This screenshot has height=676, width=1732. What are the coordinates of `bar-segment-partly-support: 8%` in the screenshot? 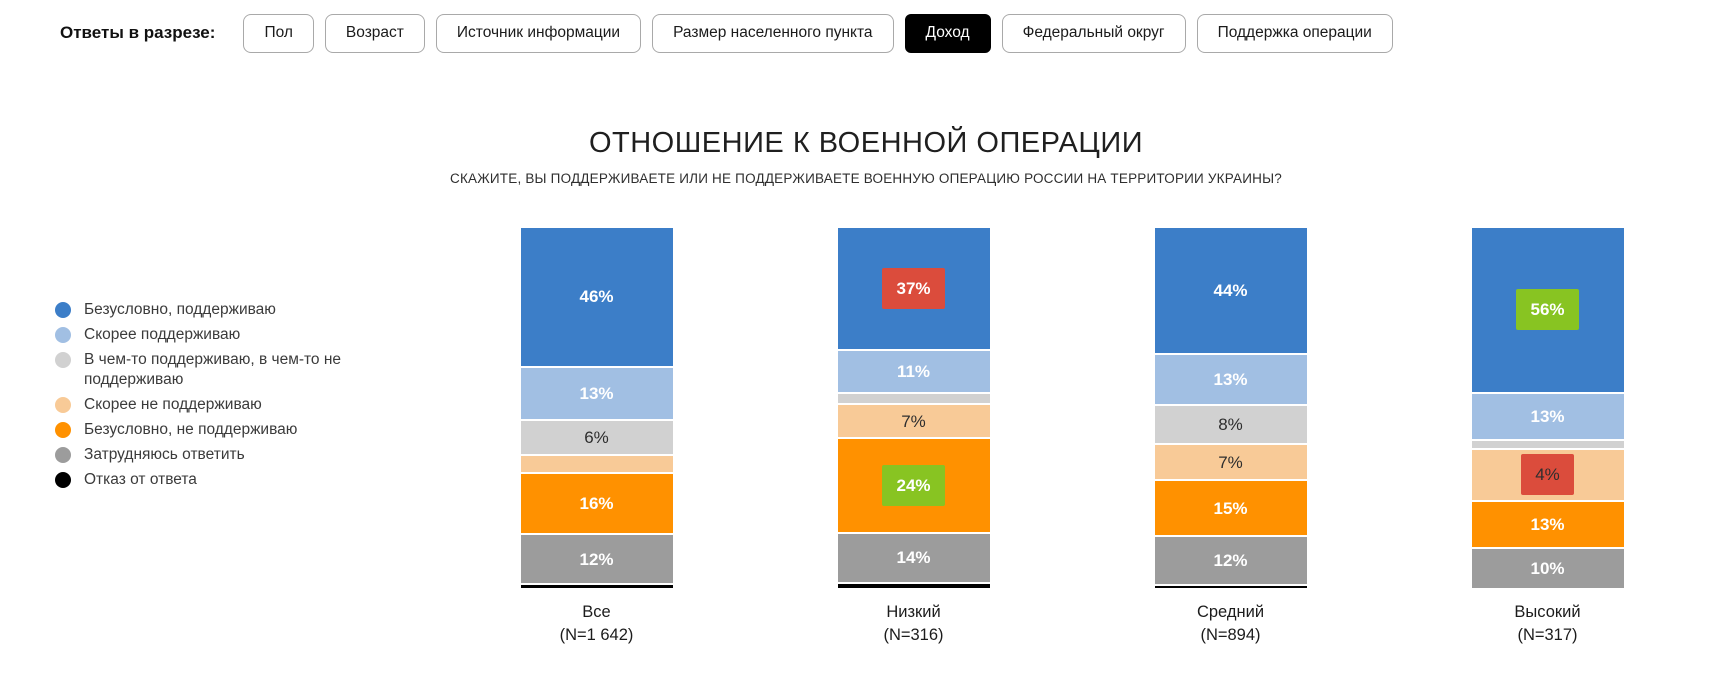 It's located at (1230, 424).